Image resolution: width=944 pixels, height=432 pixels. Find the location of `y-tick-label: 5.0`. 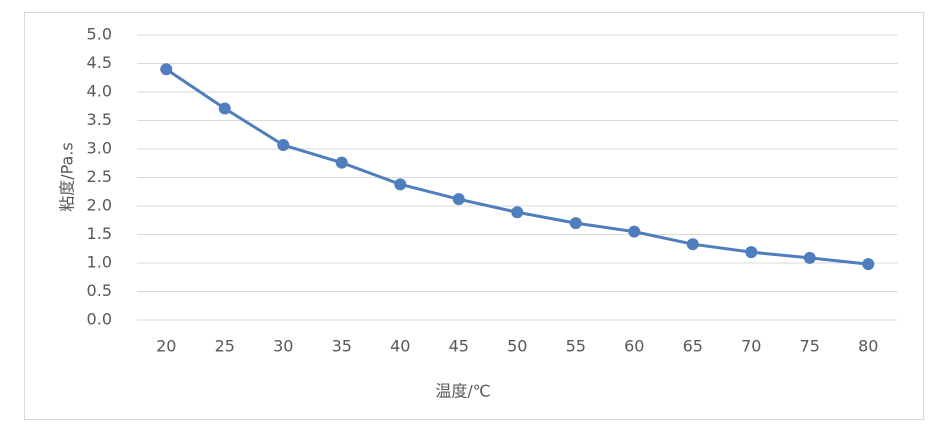

y-tick-label: 5.0 is located at coordinates (99, 34).